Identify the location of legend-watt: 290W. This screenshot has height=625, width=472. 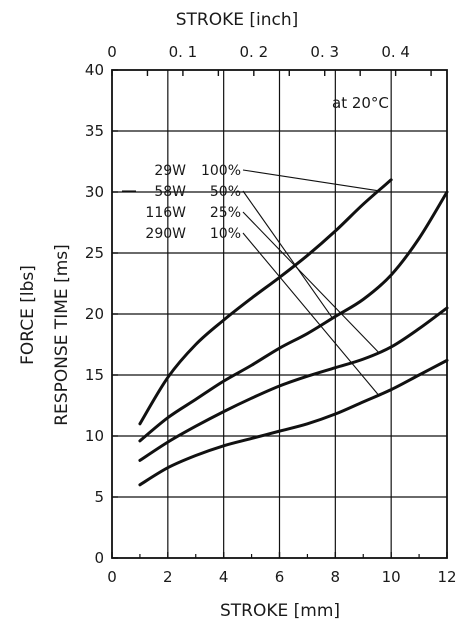
(165, 234).